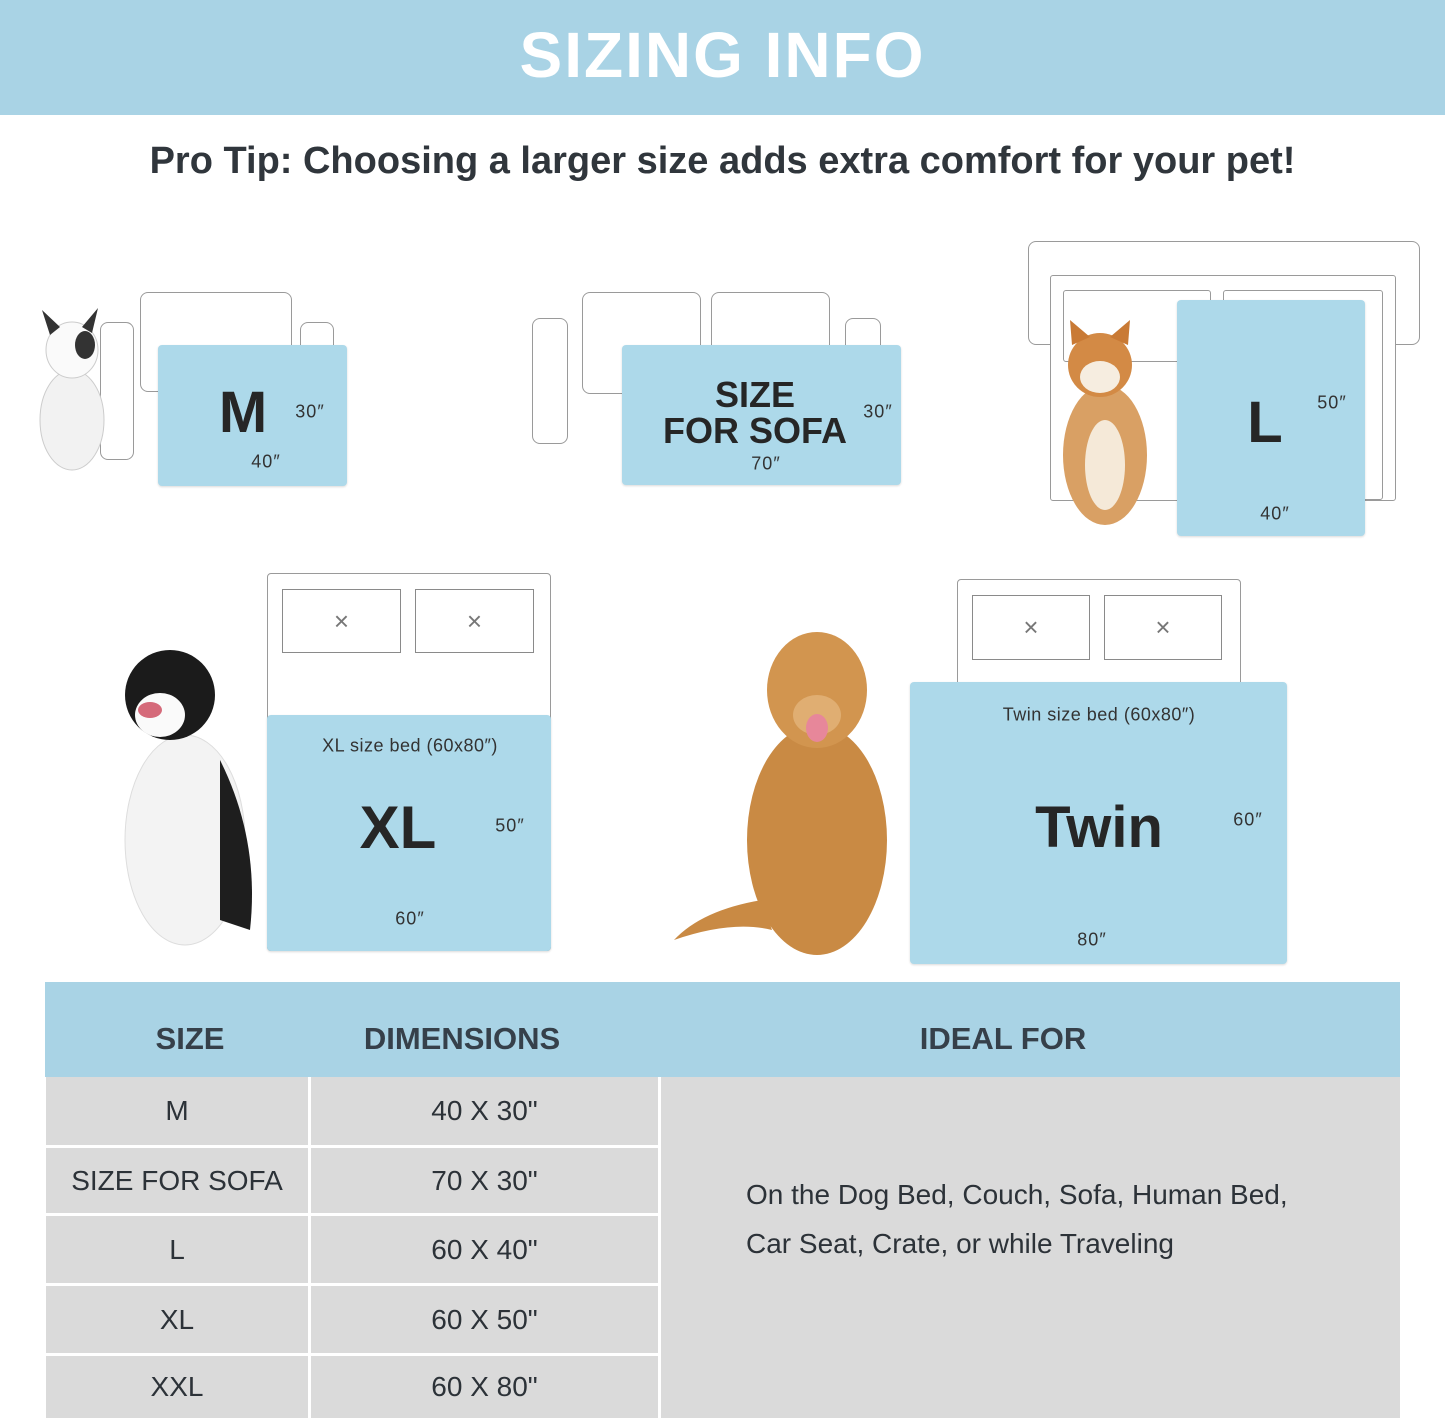 The height and width of the screenshot is (1421, 1445). Describe the element at coordinates (484, 1319) in the screenshot. I see `table-cell-dims: 60 X 50"` at that location.